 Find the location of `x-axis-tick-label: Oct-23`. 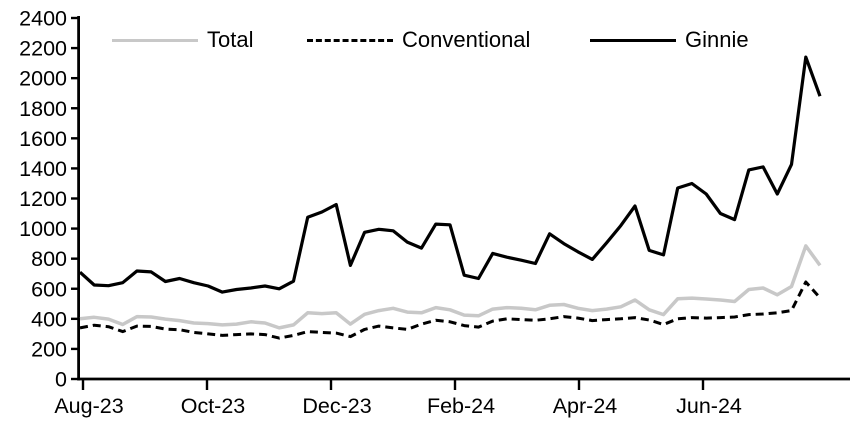

x-axis-tick-label: Oct-23 is located at coordinates (213, 406).